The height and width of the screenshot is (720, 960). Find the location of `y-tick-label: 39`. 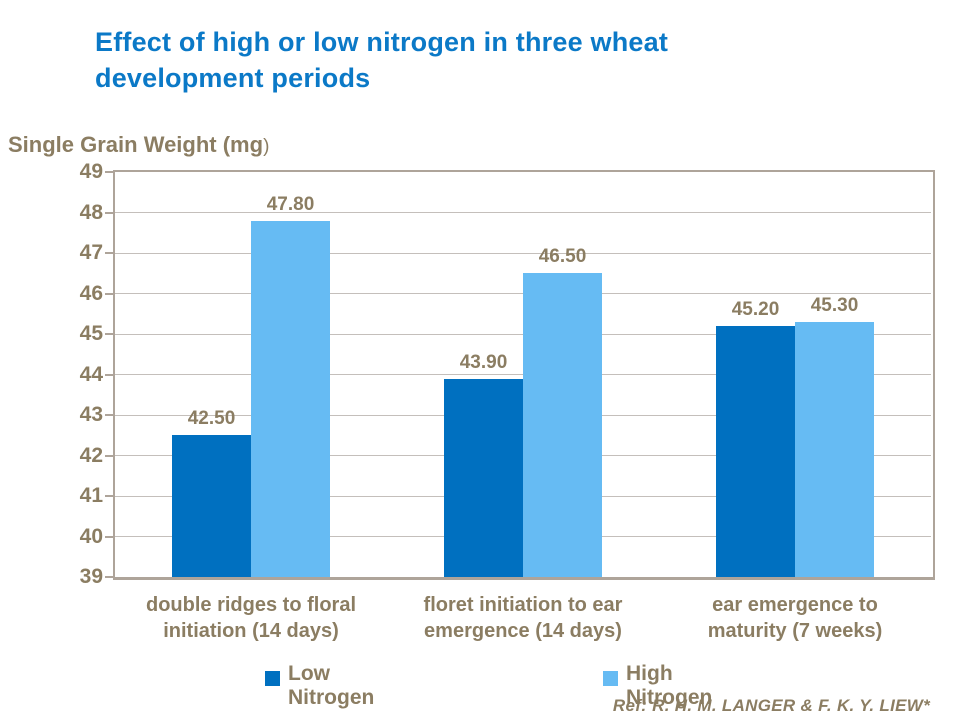

y-tick-label: 39 is located at coordinates (91, 576).